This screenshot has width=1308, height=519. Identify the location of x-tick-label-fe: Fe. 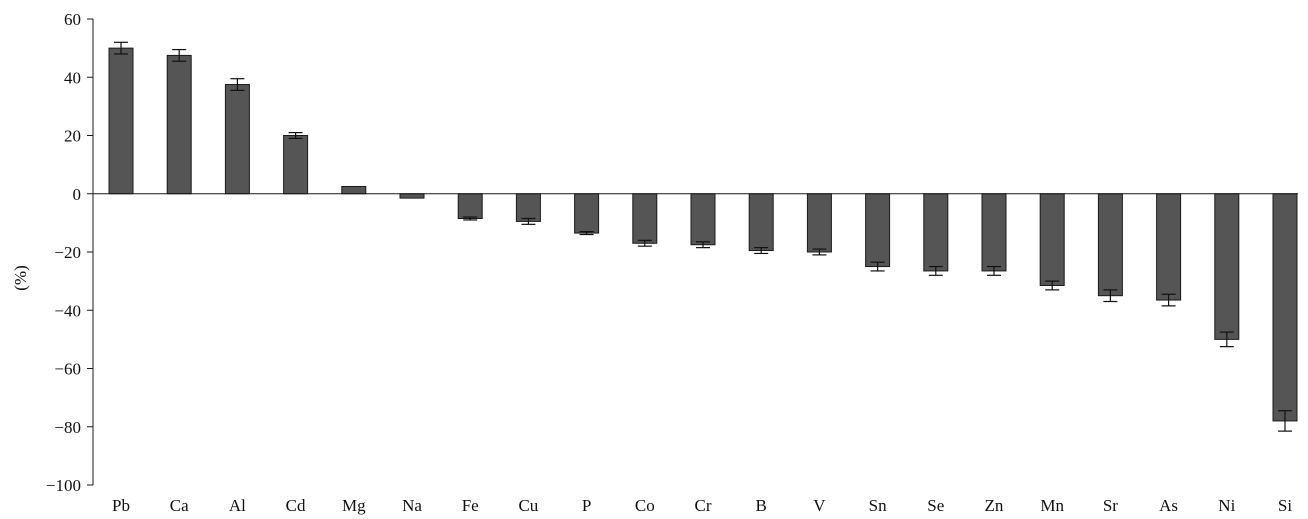
(470, 505).